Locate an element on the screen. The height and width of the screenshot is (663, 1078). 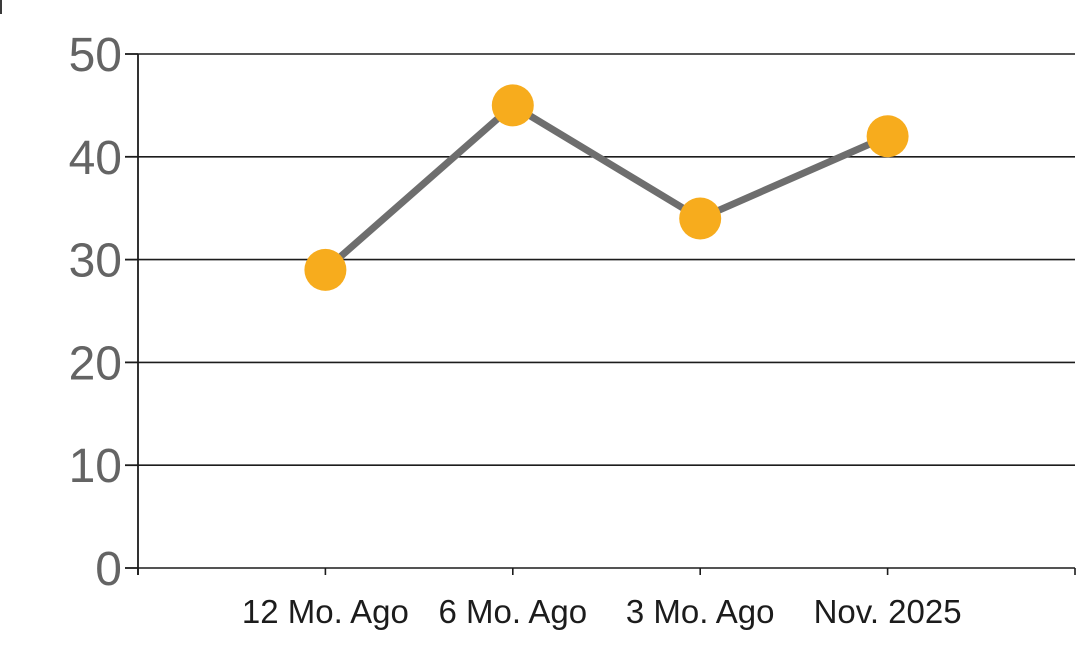
y-axis-tick-label: 30 is located at coordinates (95, 261).